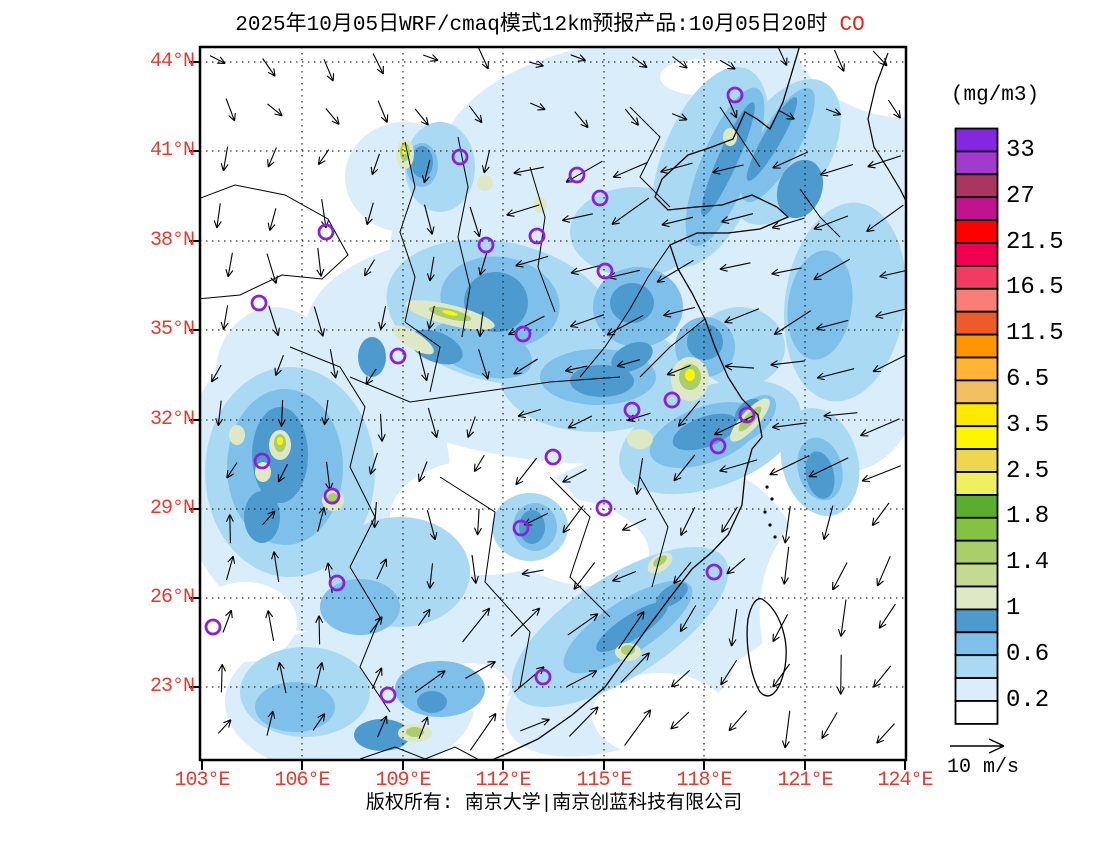 Image resolution: width=1100 pixels, height=850 pixels. Describe the element at coordinates (403, 780) in the screenshot. I see `lon-tick-label: 109°E` at that location.